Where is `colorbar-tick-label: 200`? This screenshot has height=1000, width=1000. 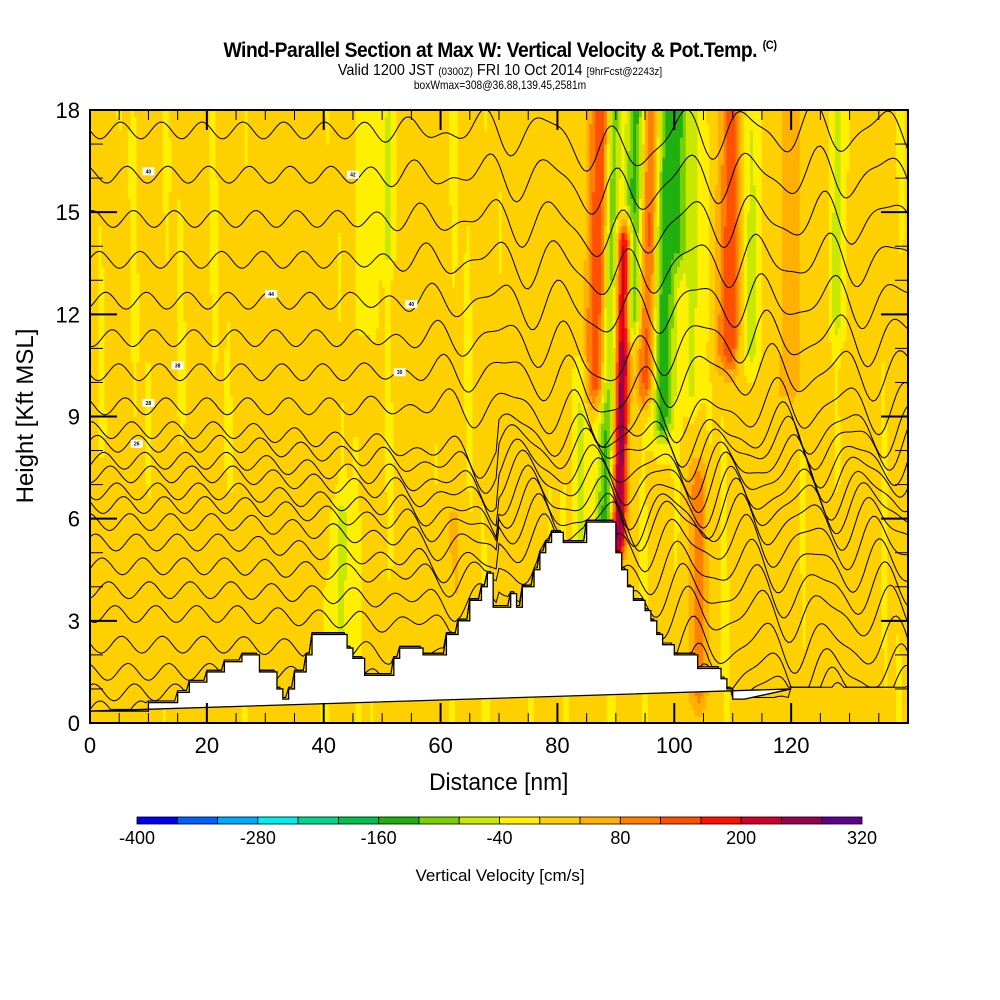 colorbar-tick-label: 200 is located at coordinates (741, 838).